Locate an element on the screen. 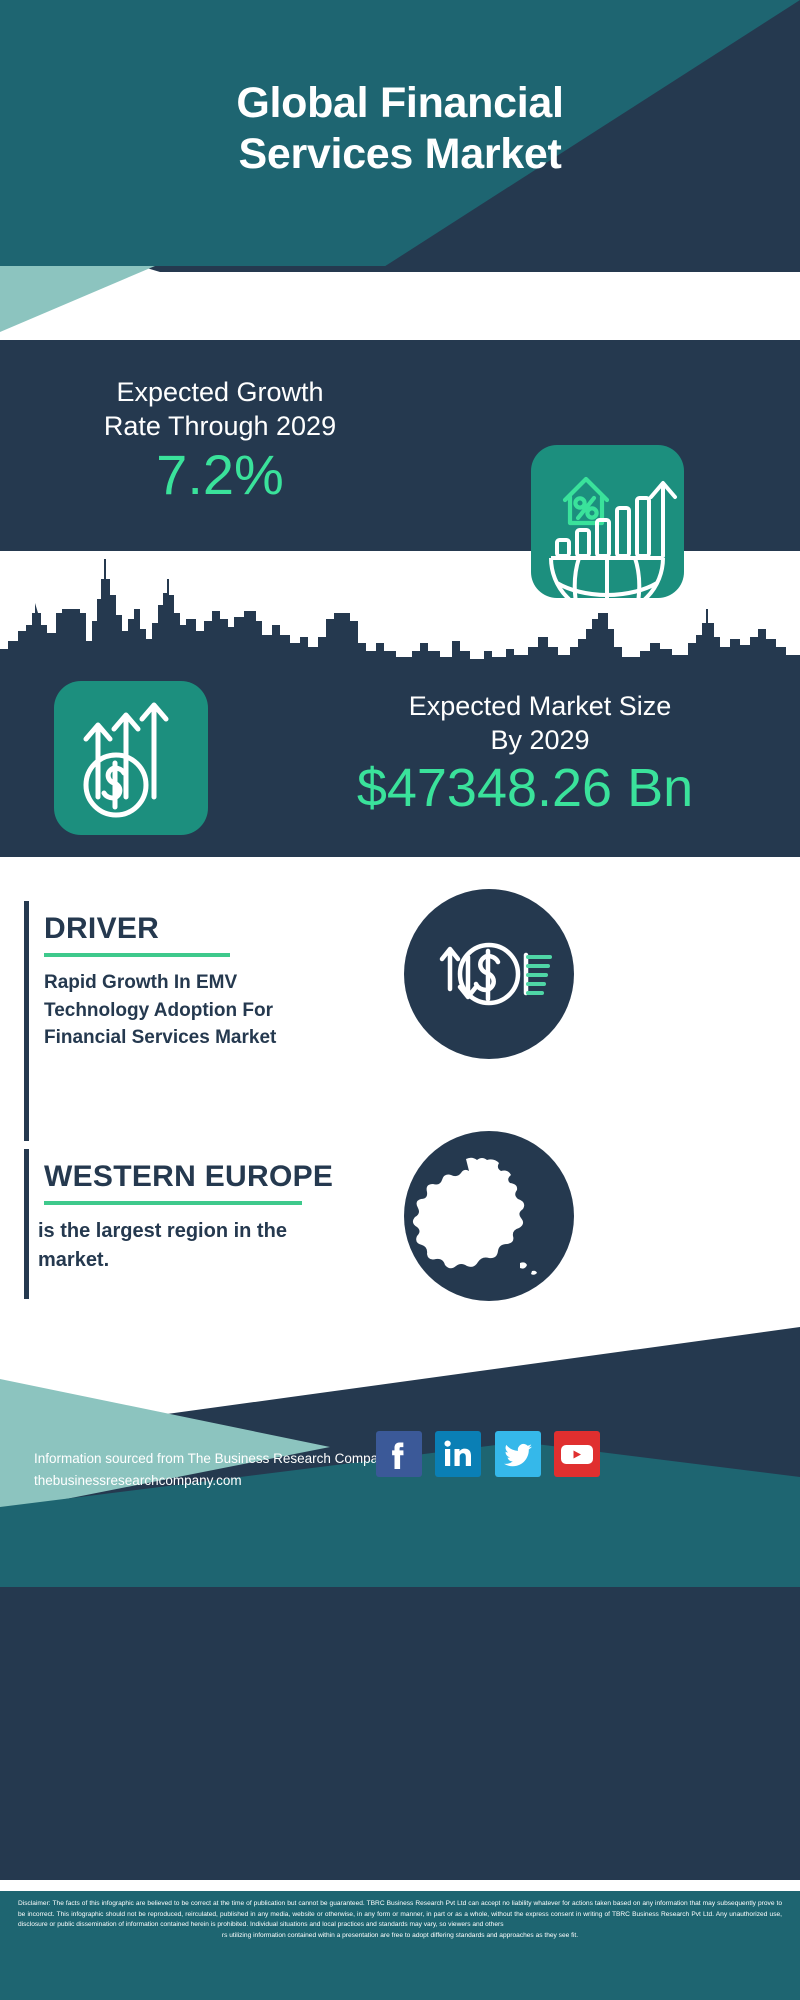  header-divider-teal-triangle is located at coordinates (77, 299).